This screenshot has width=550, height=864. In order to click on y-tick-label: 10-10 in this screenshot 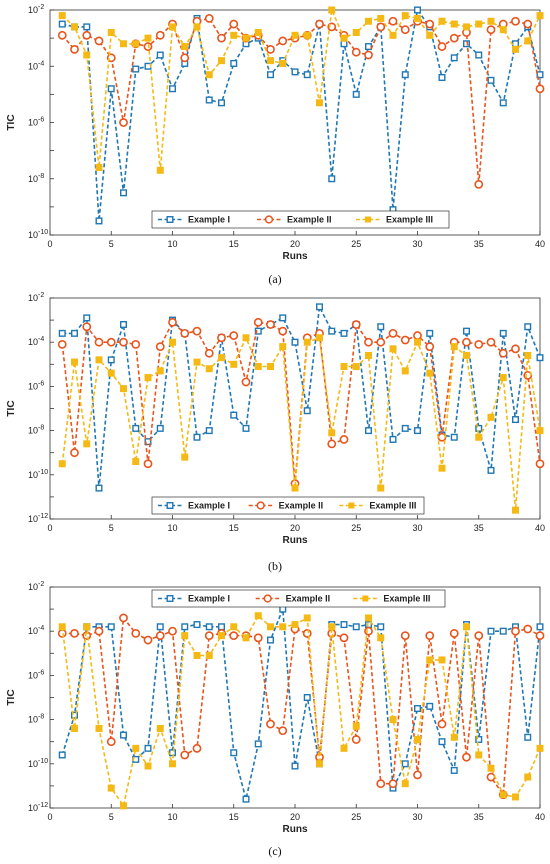, I will do `click(38, 474)`.